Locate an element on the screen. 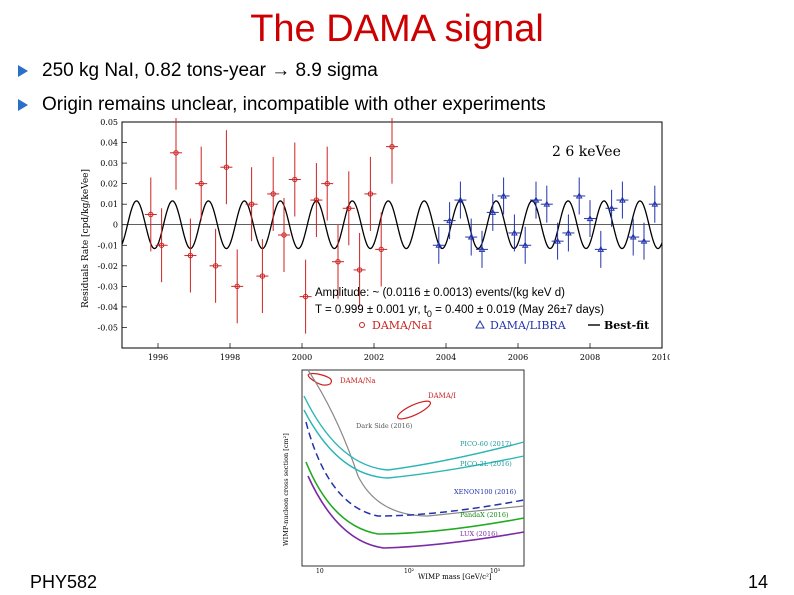 Image resolution: width=794 pixels, height=595 pixels. x-tick-label: 1996 is located at coordinates (158, 357).